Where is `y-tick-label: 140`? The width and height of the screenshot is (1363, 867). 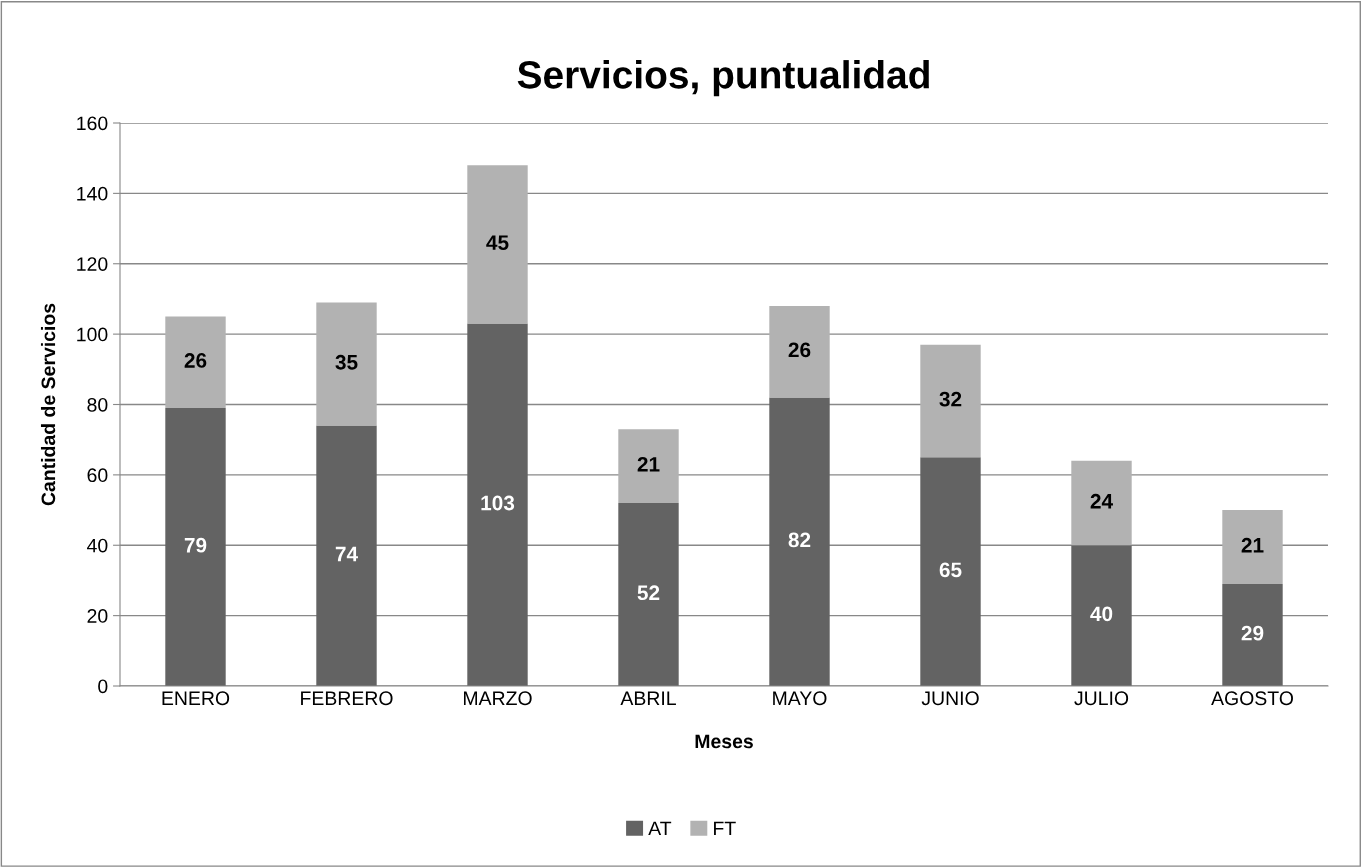
y-tick-label: 140 is located at coordinates (92, 193).